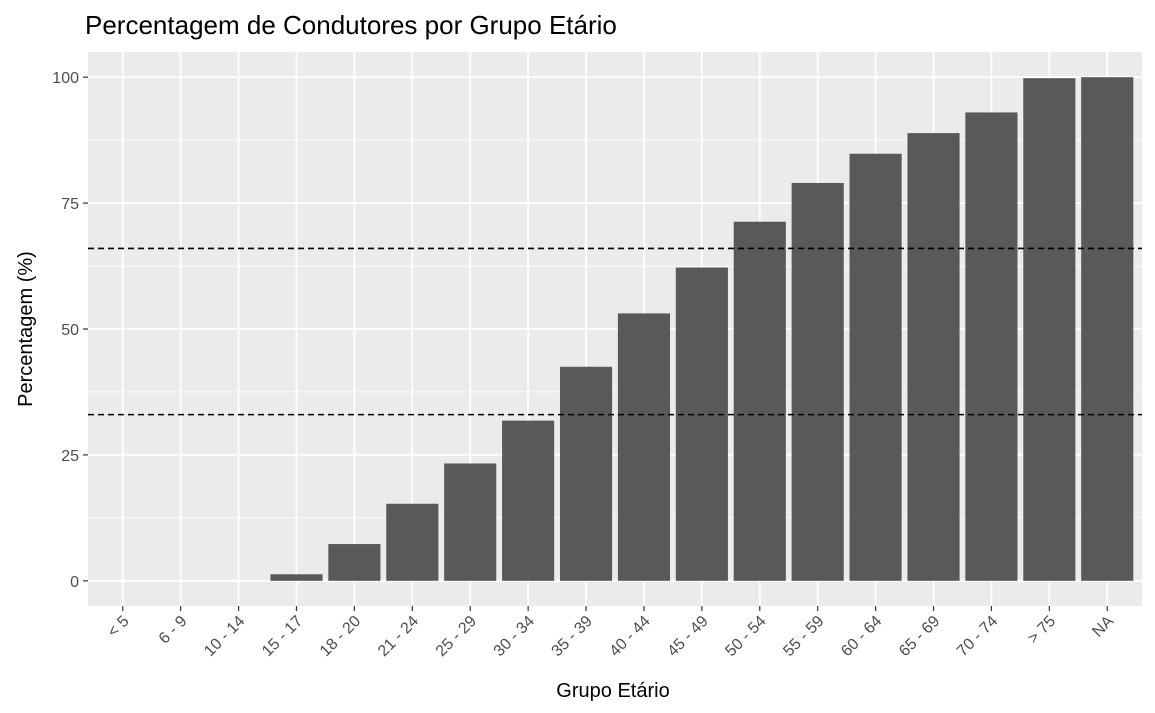 This screenshot has width=1155, height=713. I want to click on y-tick-label: 0, so click(74, 582).